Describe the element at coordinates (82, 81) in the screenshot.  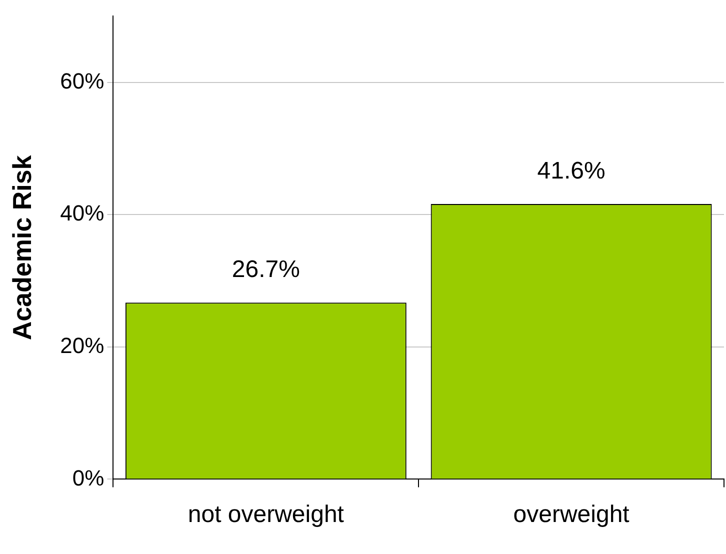
I see `y-tick-label: 60%` at that location.